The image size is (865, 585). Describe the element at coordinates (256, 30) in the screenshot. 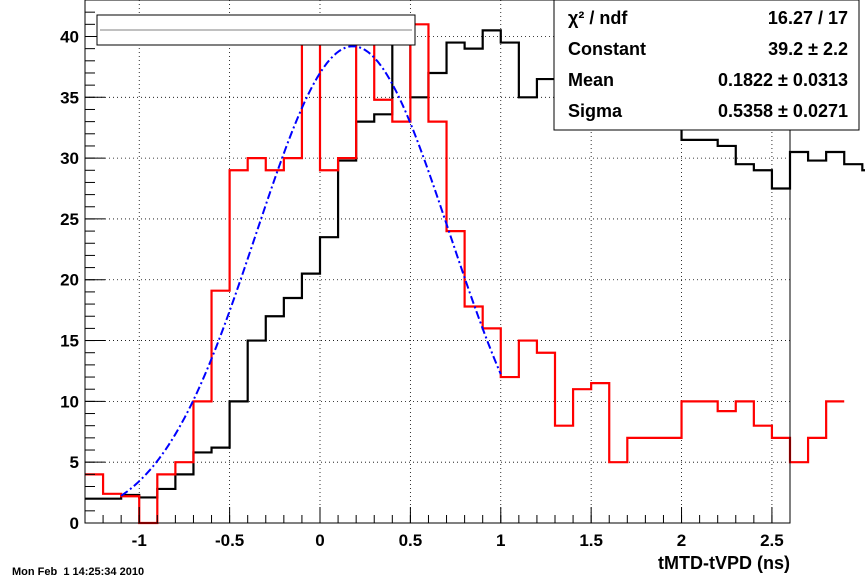

I see `legend-box` at that location.